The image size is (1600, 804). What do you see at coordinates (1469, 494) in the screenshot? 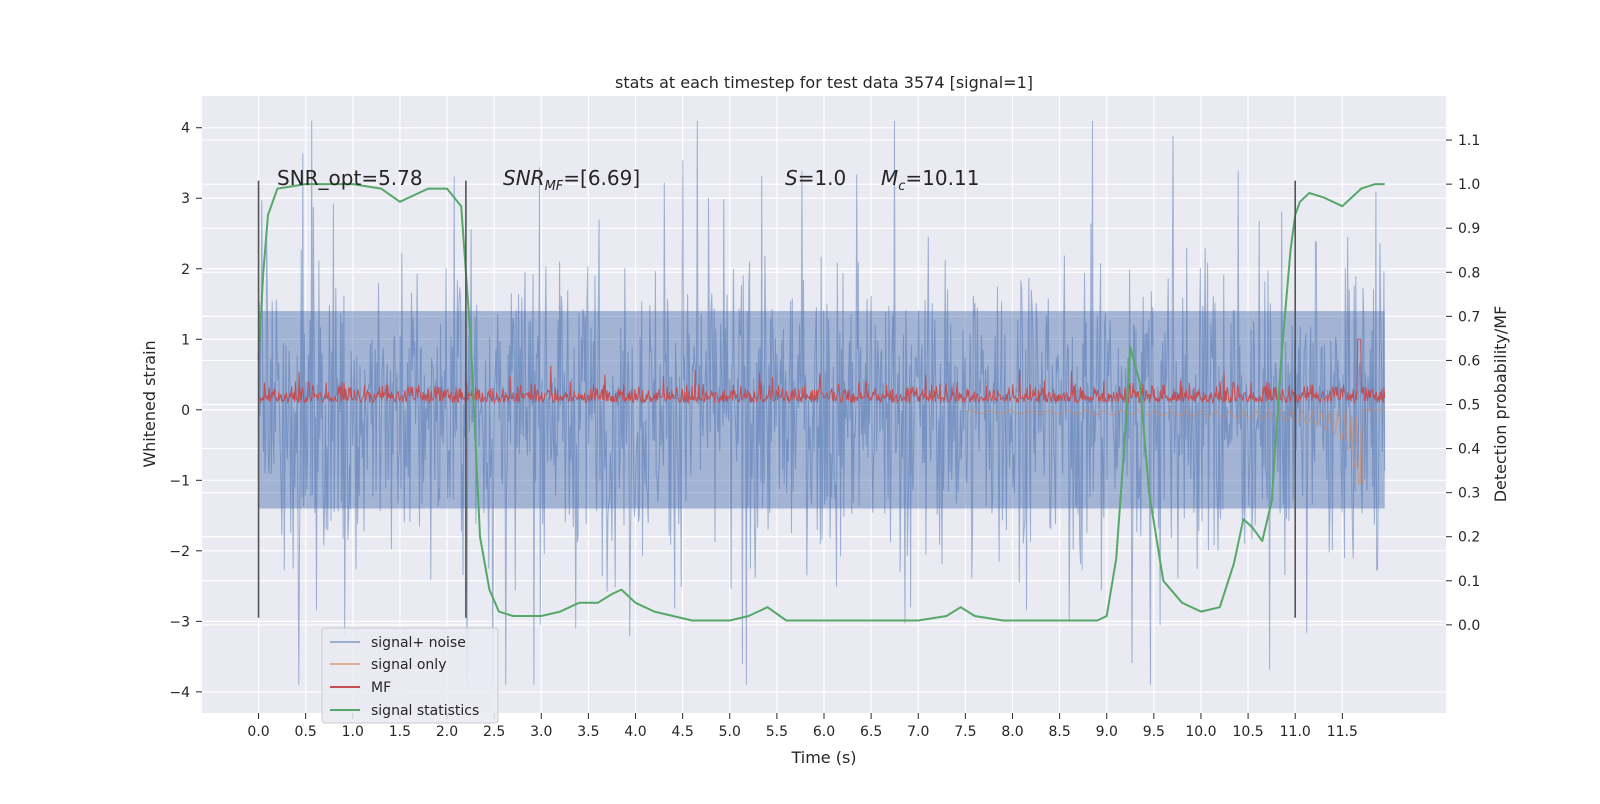
I see `y-right-tick-label: 0.3` at bounding box center [1469, 494].